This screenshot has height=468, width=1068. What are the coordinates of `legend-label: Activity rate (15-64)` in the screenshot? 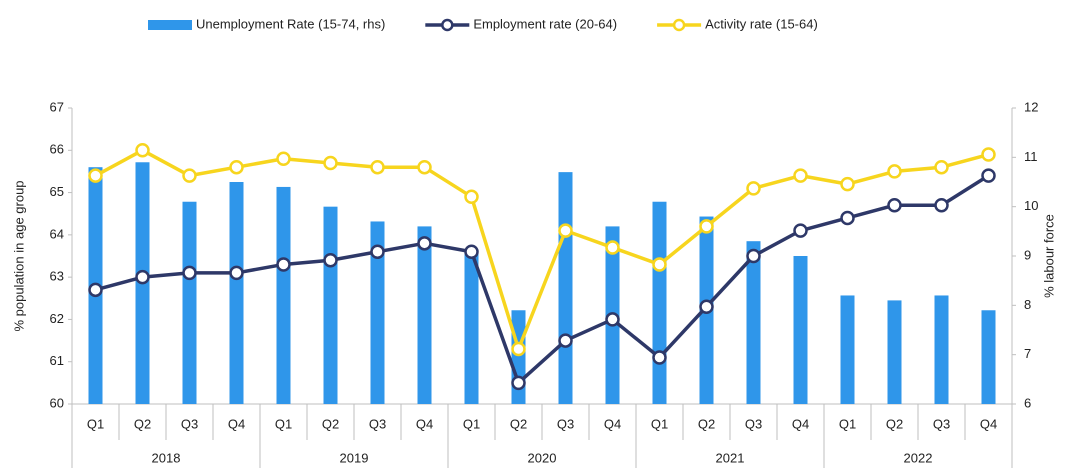 It's located at (761, 23).